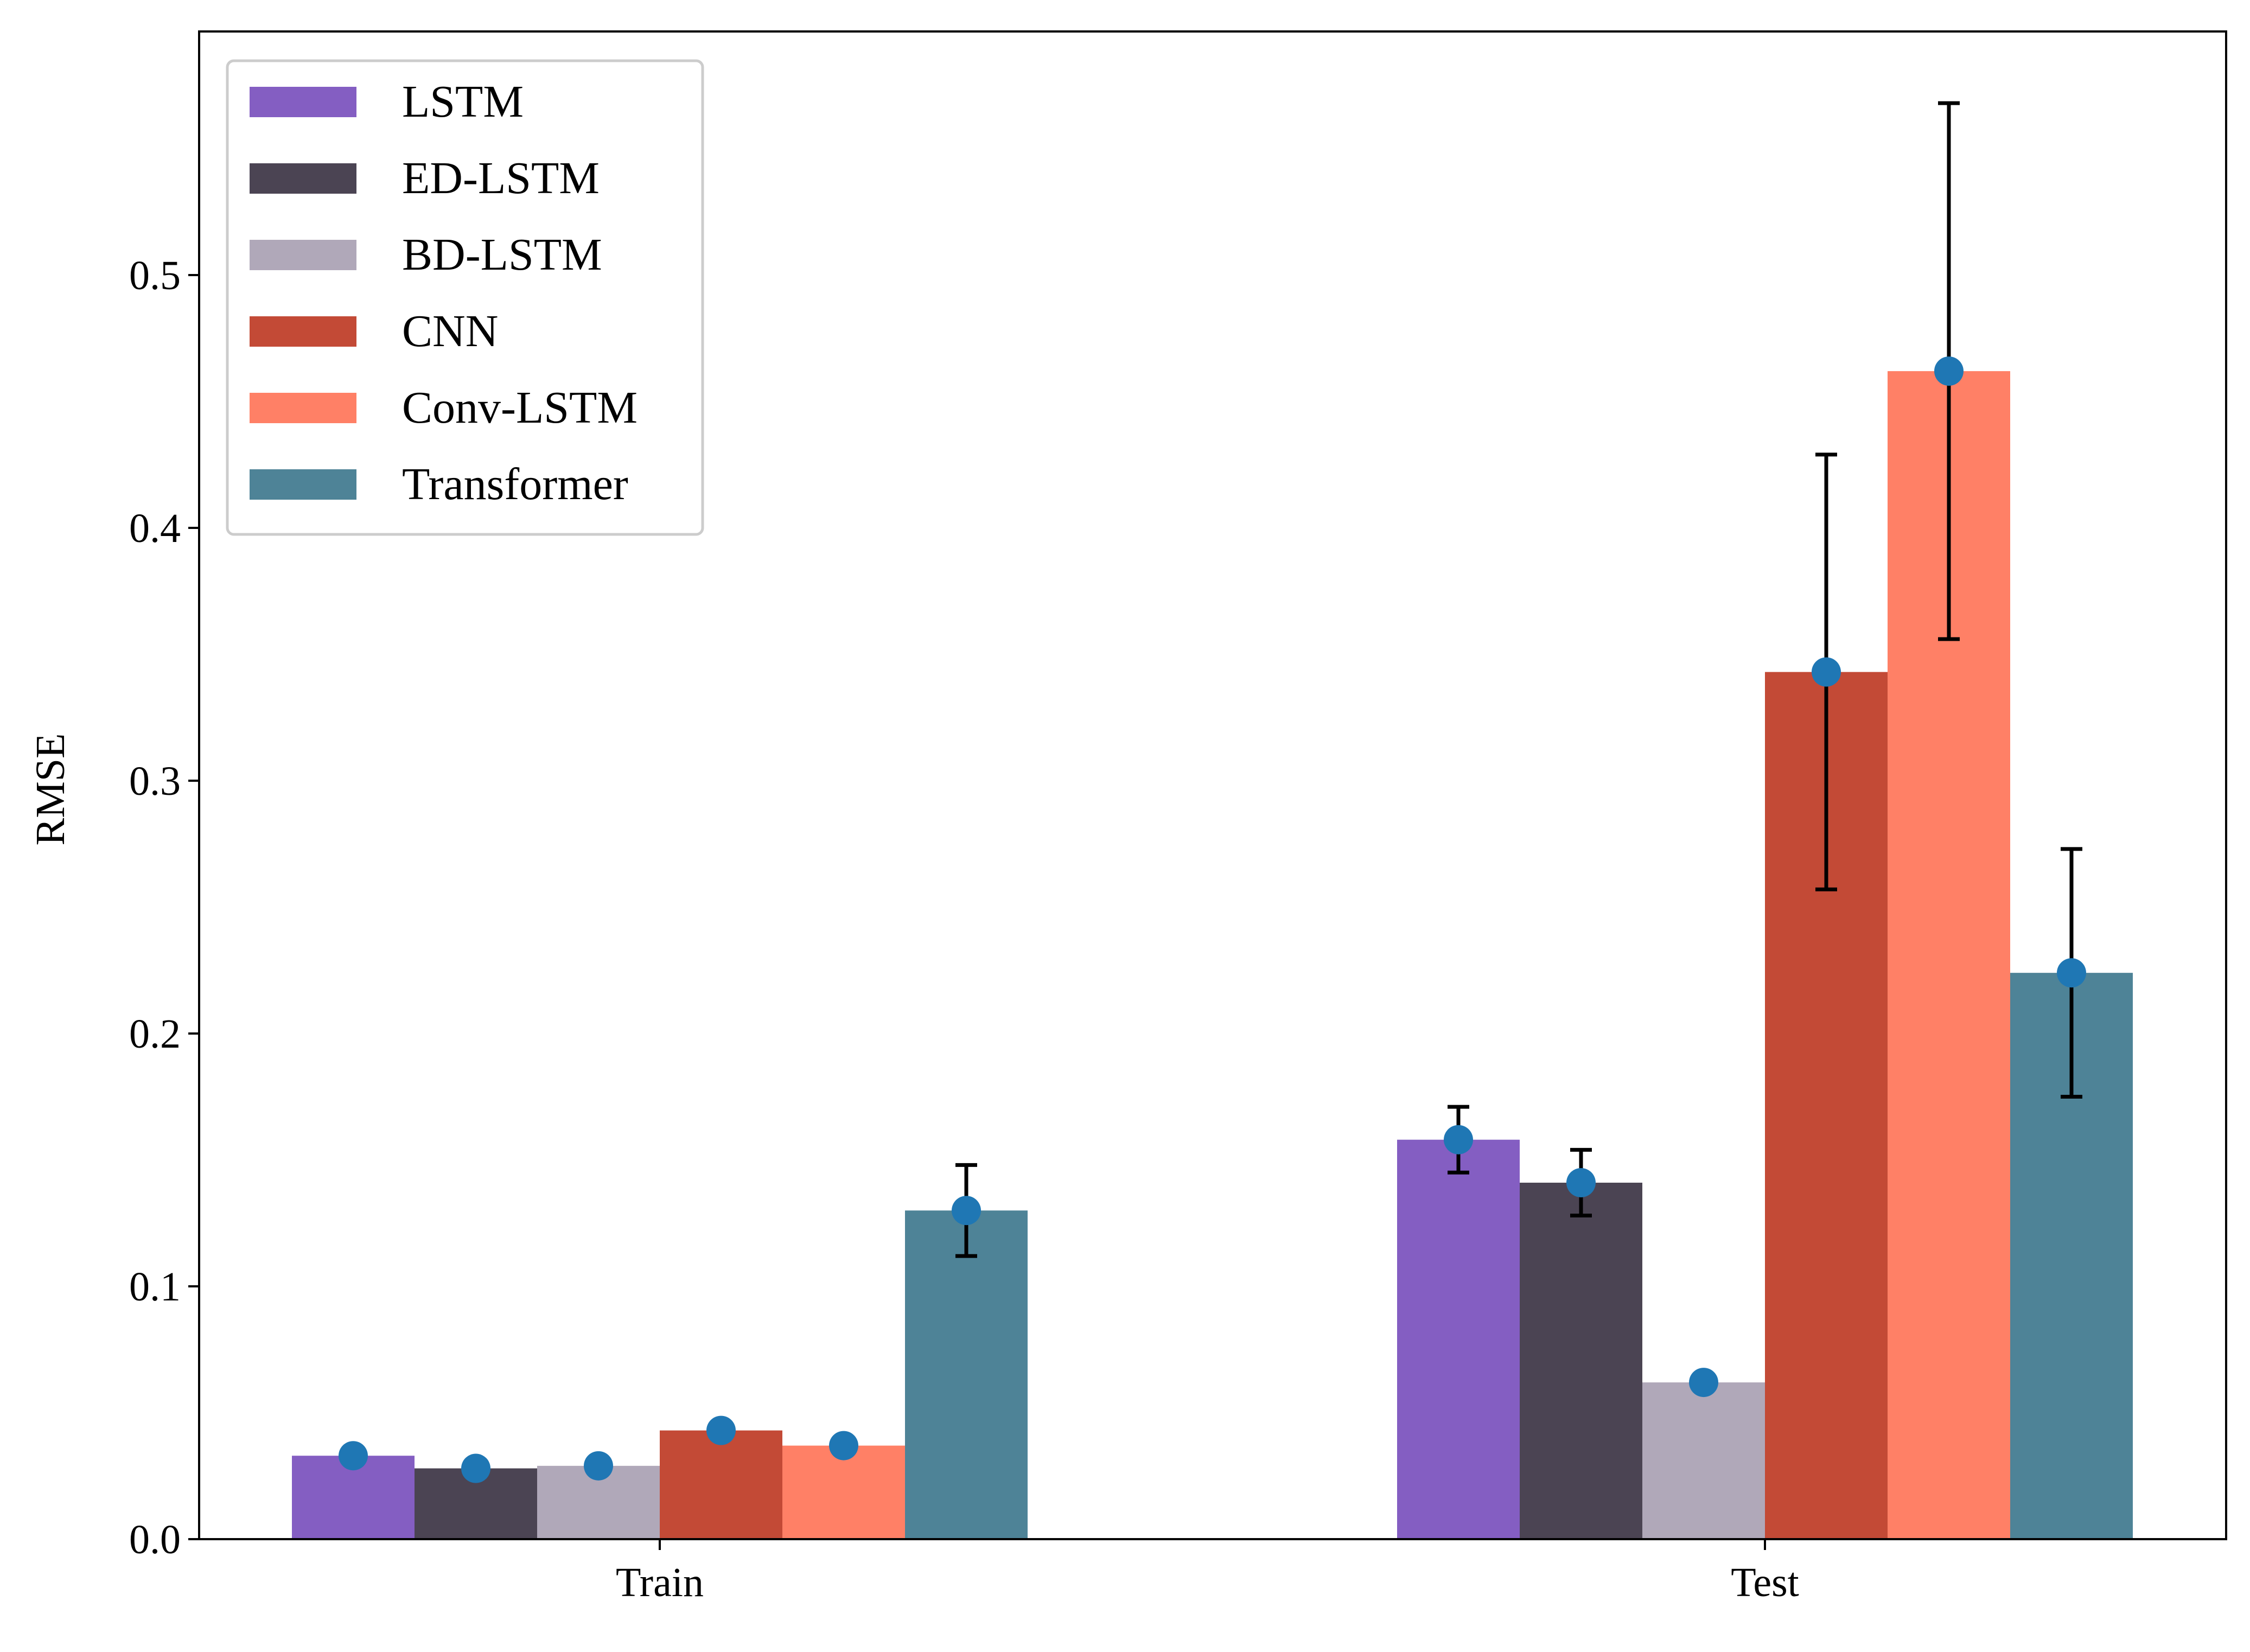 The height and width of the screenshot is (1652, 2250). I want to click on marker-conv-lstm-train, so click(843, 1446).